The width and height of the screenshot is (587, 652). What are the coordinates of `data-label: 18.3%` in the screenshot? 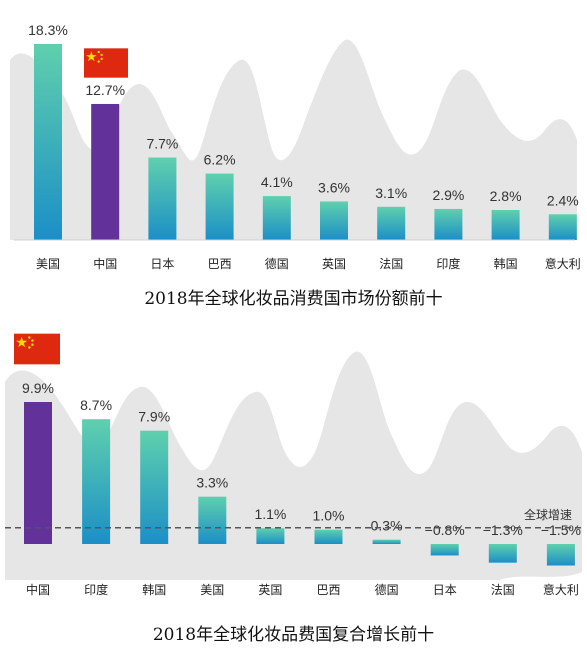 It's located at (48, 30).